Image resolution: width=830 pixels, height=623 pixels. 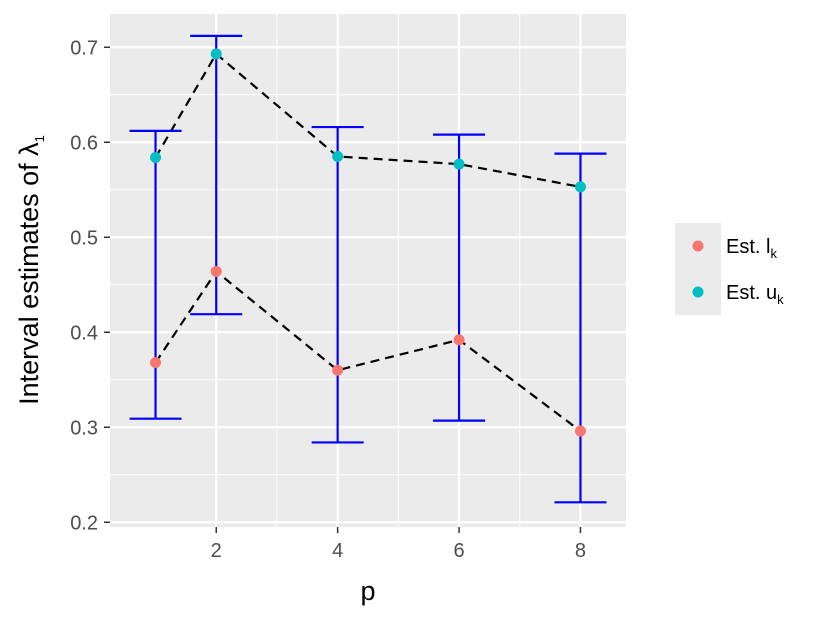 I want to click on y-tick-label: 0.5, so click(x=84, y=238).